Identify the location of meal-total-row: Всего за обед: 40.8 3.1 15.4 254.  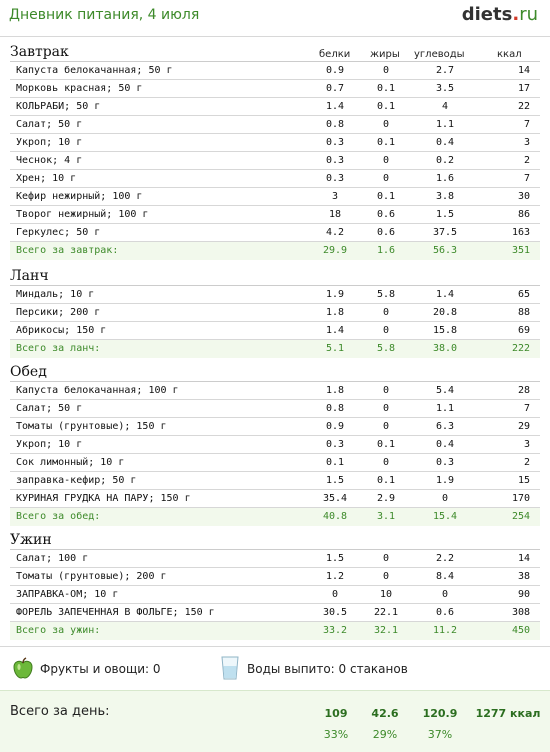
(275, 517).